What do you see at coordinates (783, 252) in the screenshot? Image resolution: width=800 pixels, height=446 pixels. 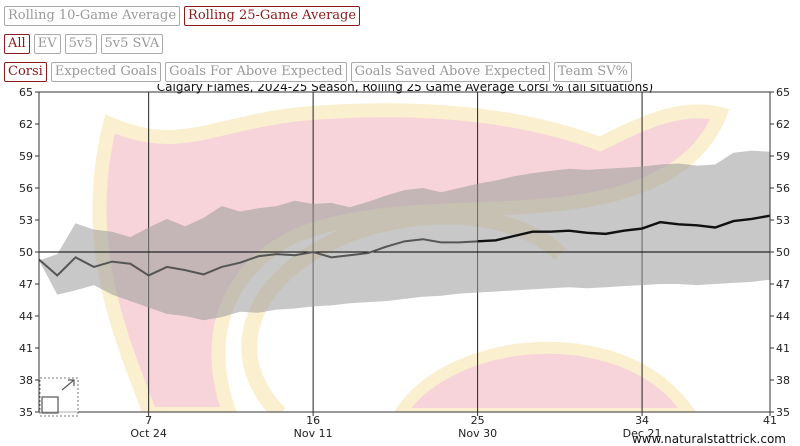 I see `y-tick-label-right-50: 50` at bounding box center [783, 252].